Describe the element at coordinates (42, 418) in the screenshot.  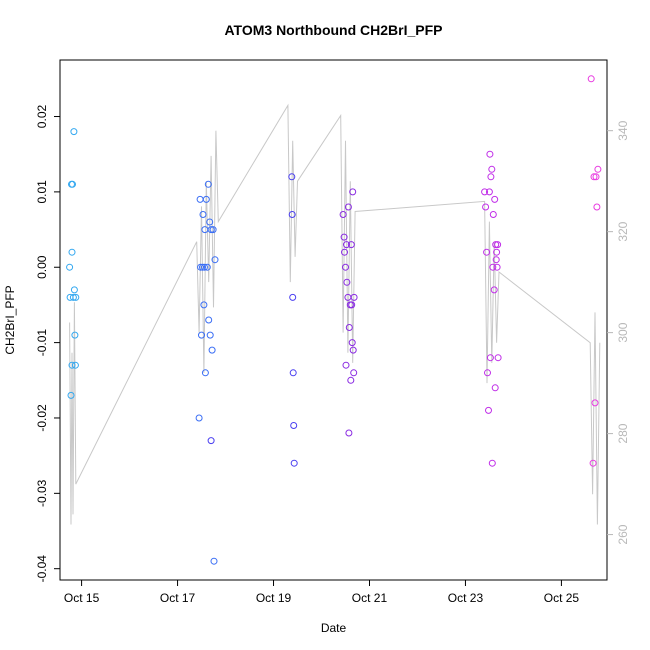
I see `y-tick-label: -0.02` at that location.